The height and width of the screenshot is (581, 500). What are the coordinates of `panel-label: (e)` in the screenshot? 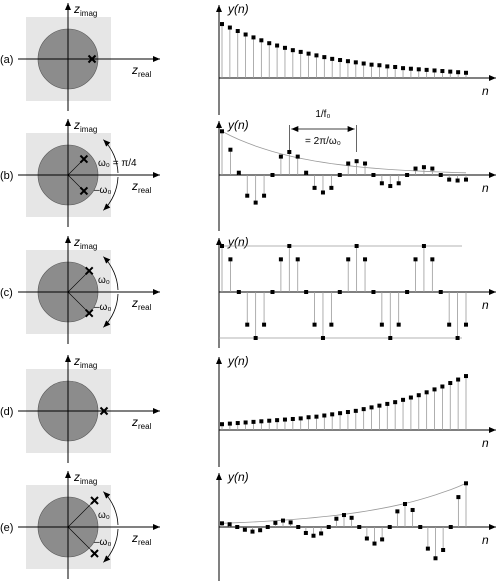 It's located at (6, 528).